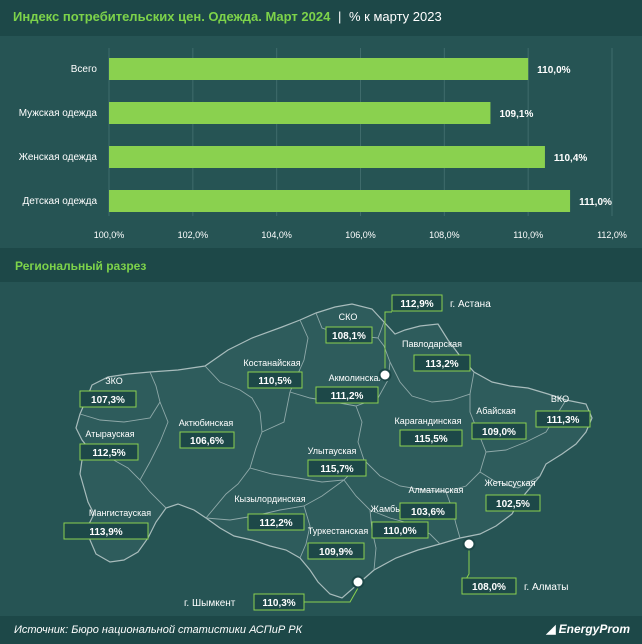 This screenshot has width=642, height=644. I want to click on border-ulytau, so click(276, 412).